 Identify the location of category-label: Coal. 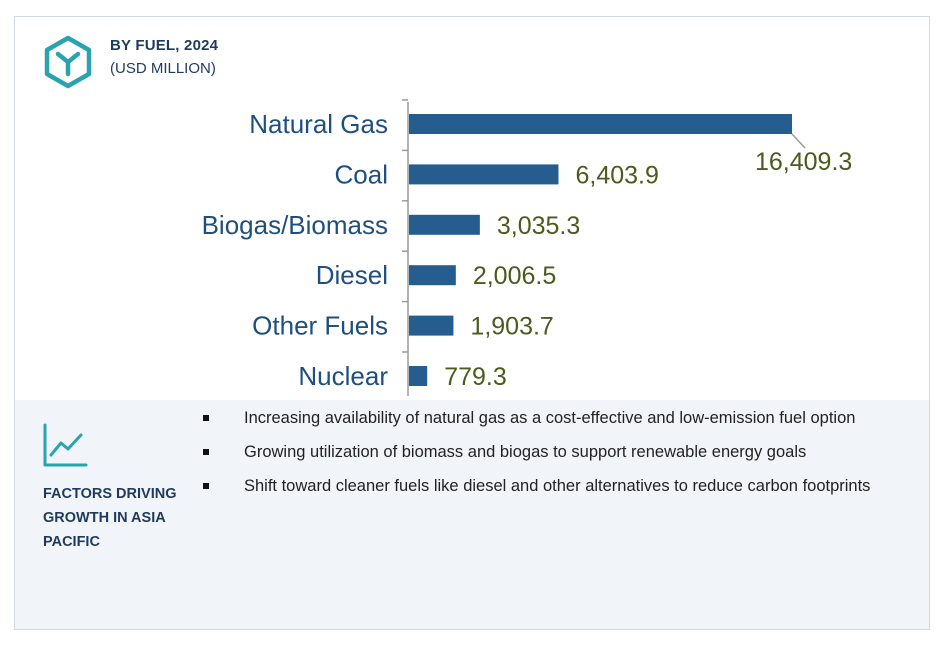
(361, 174).